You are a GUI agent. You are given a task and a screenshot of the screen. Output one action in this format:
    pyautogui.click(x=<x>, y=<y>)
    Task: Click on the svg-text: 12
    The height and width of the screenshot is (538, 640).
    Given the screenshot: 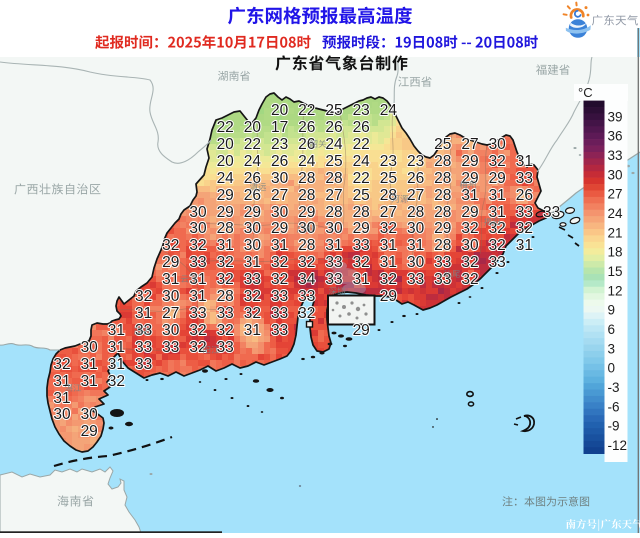 What is the action you would take?
    pyautogui.click(x=615, y=290)
    